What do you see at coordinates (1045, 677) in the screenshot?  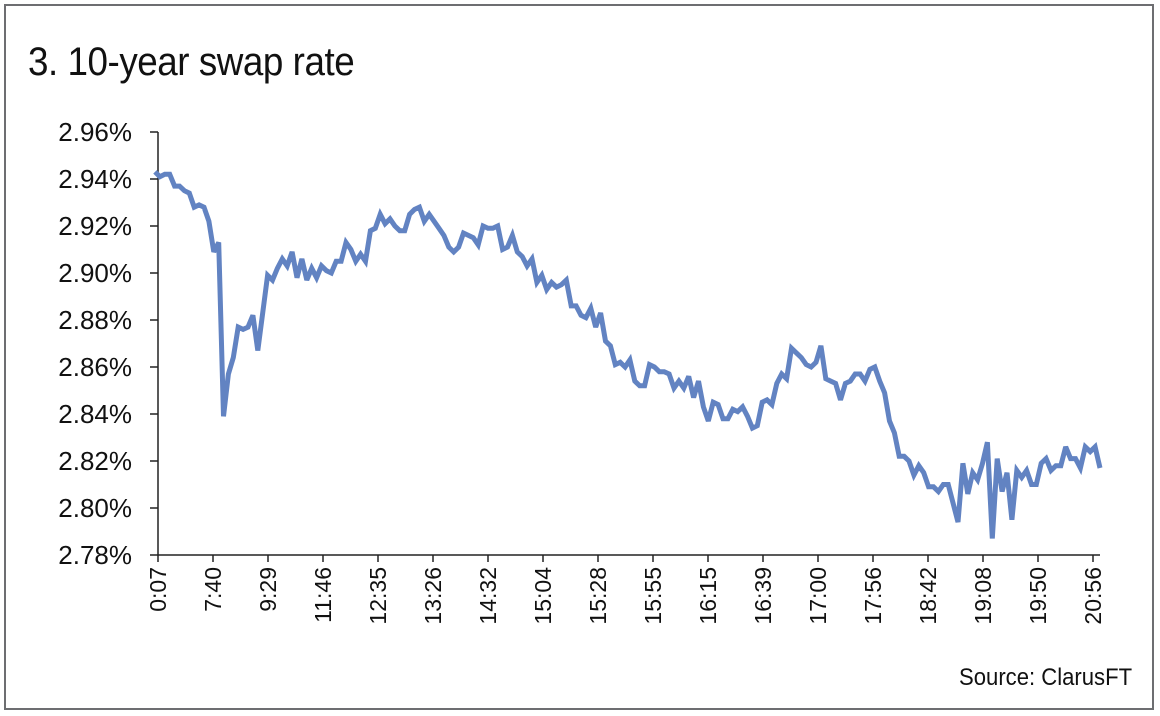 I see `source-note: Source: ClarusFT` at bounding box center [1045, 677].